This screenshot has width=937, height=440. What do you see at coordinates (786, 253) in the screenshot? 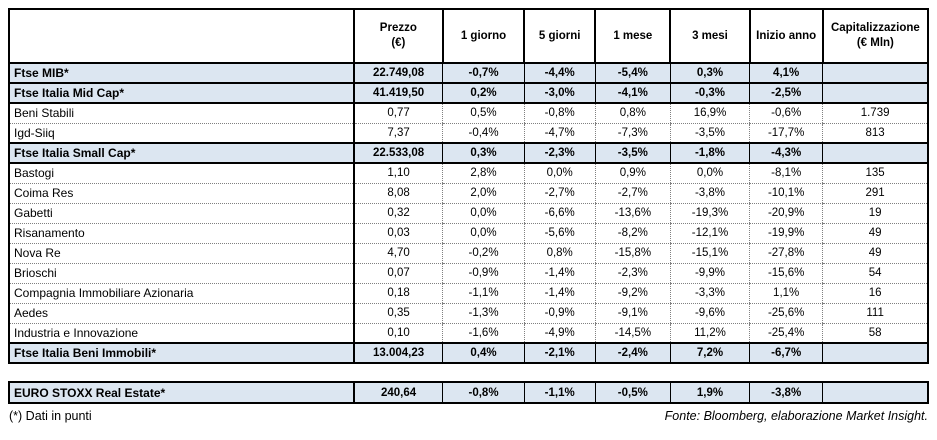
I see `pct-change-cell: -27,8%` at bounding box center [786, 253].